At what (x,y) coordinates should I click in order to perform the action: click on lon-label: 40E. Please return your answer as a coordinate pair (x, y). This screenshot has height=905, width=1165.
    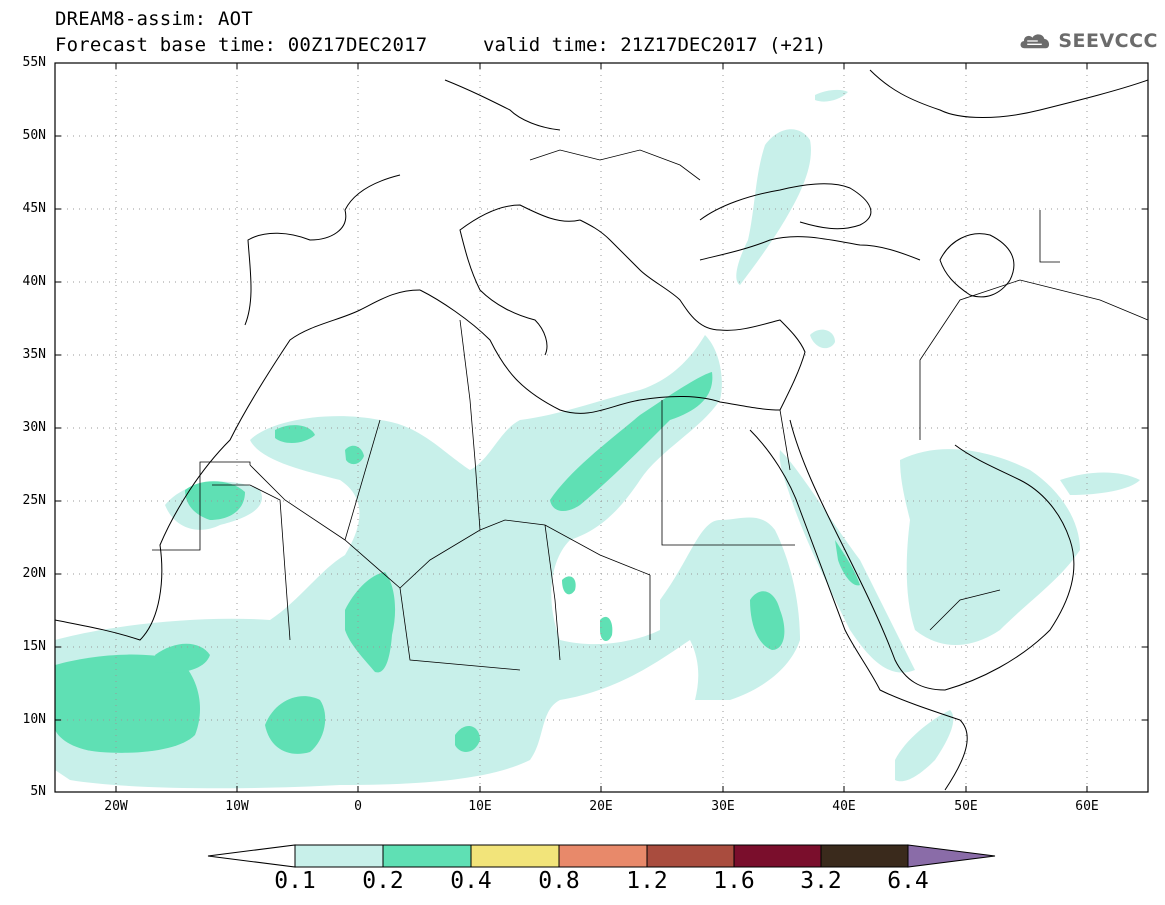
    Looking at the image, I should click on (844, 806).